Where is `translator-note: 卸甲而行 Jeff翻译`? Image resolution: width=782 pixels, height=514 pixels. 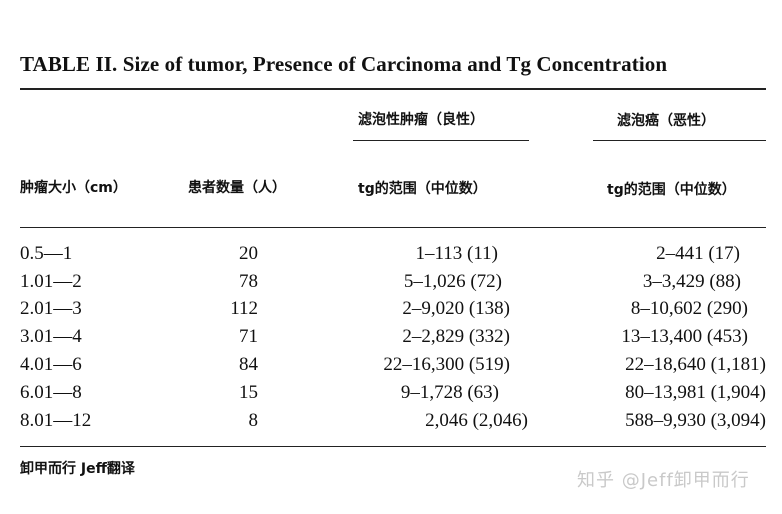
translator-note: 卸甲而行 Jeff翻译 is located at coordinates (77, 469).